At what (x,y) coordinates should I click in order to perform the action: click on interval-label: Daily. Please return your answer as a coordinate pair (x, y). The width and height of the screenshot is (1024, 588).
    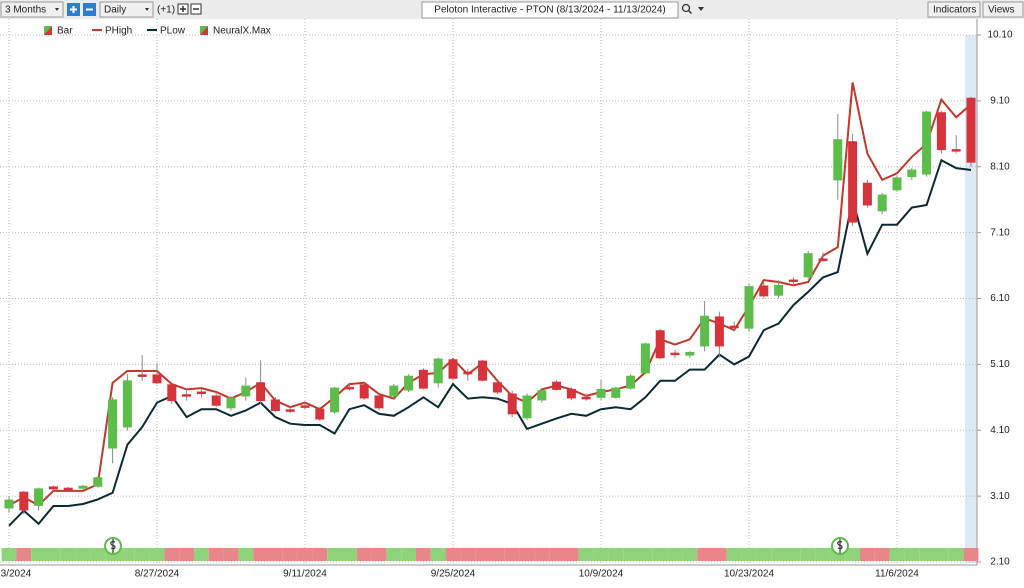
    Looking at the image, I should click on (115, 10).